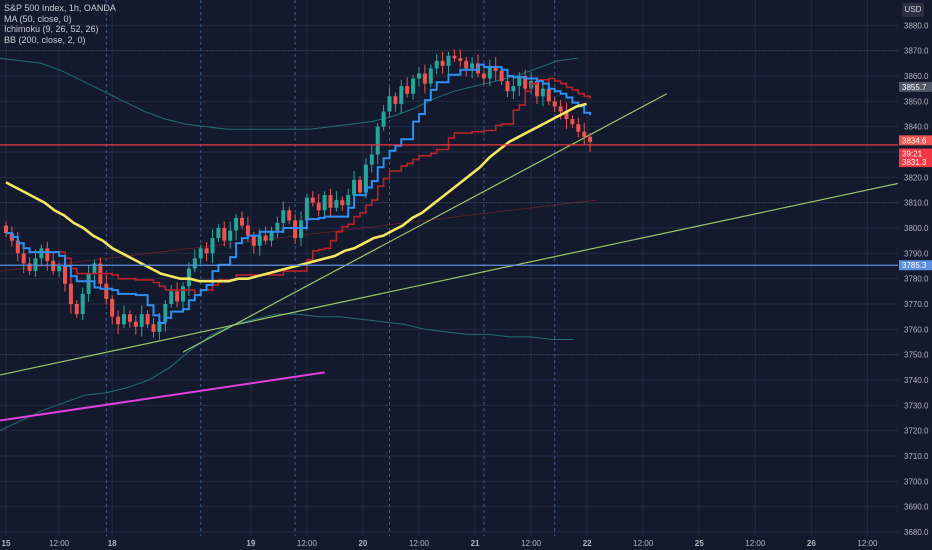 This screenshot has height=550, width=932. I want to click on time-tick-label: 21, so click(475, 543).